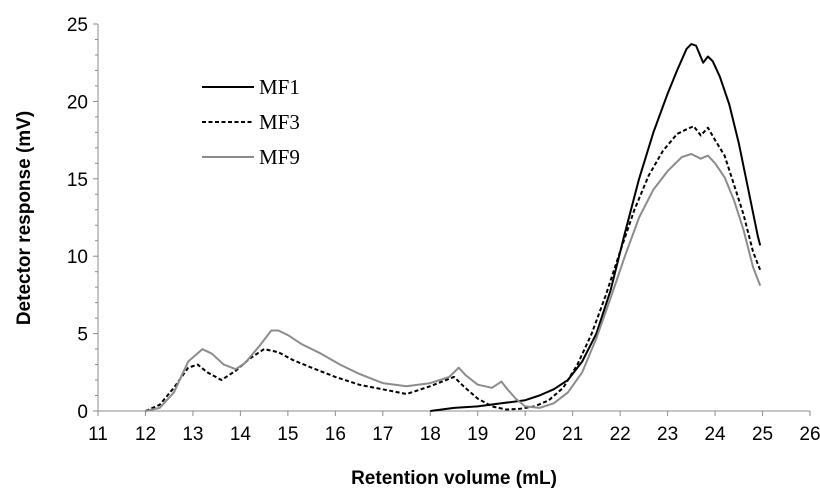 This screenshot has width=820, height=493. I want to click on x-tick-label: 16, so click(335, 434).